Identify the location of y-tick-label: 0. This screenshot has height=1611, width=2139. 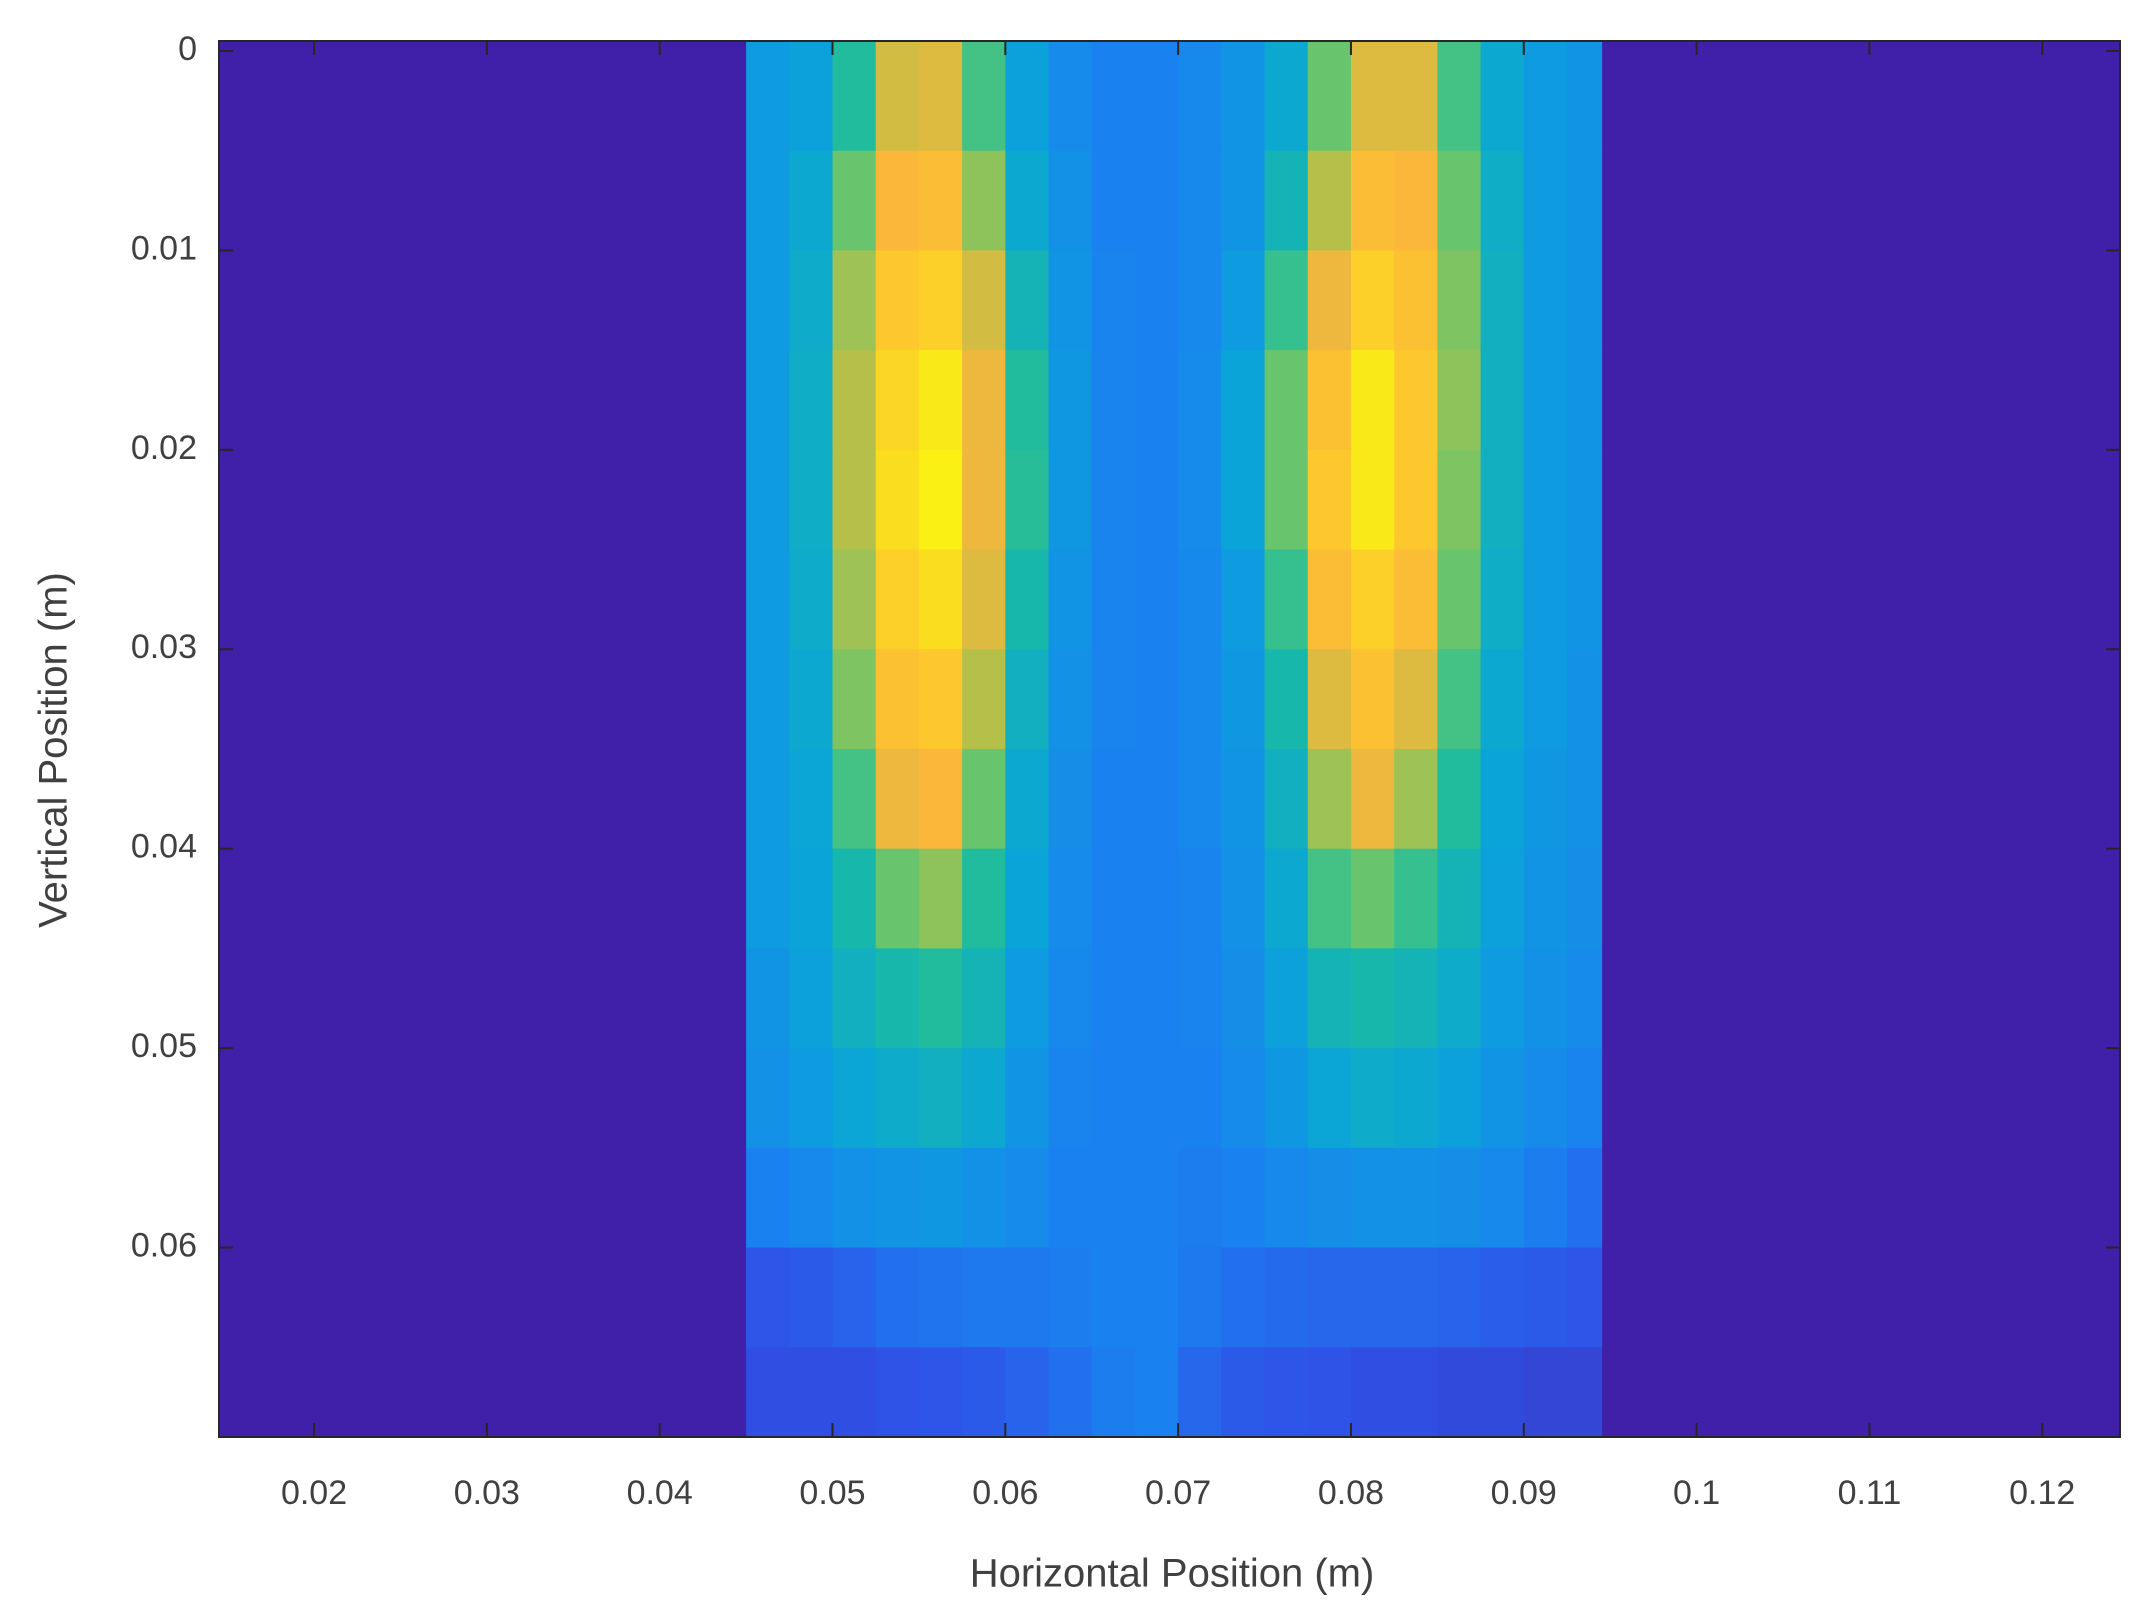
(187, 49).